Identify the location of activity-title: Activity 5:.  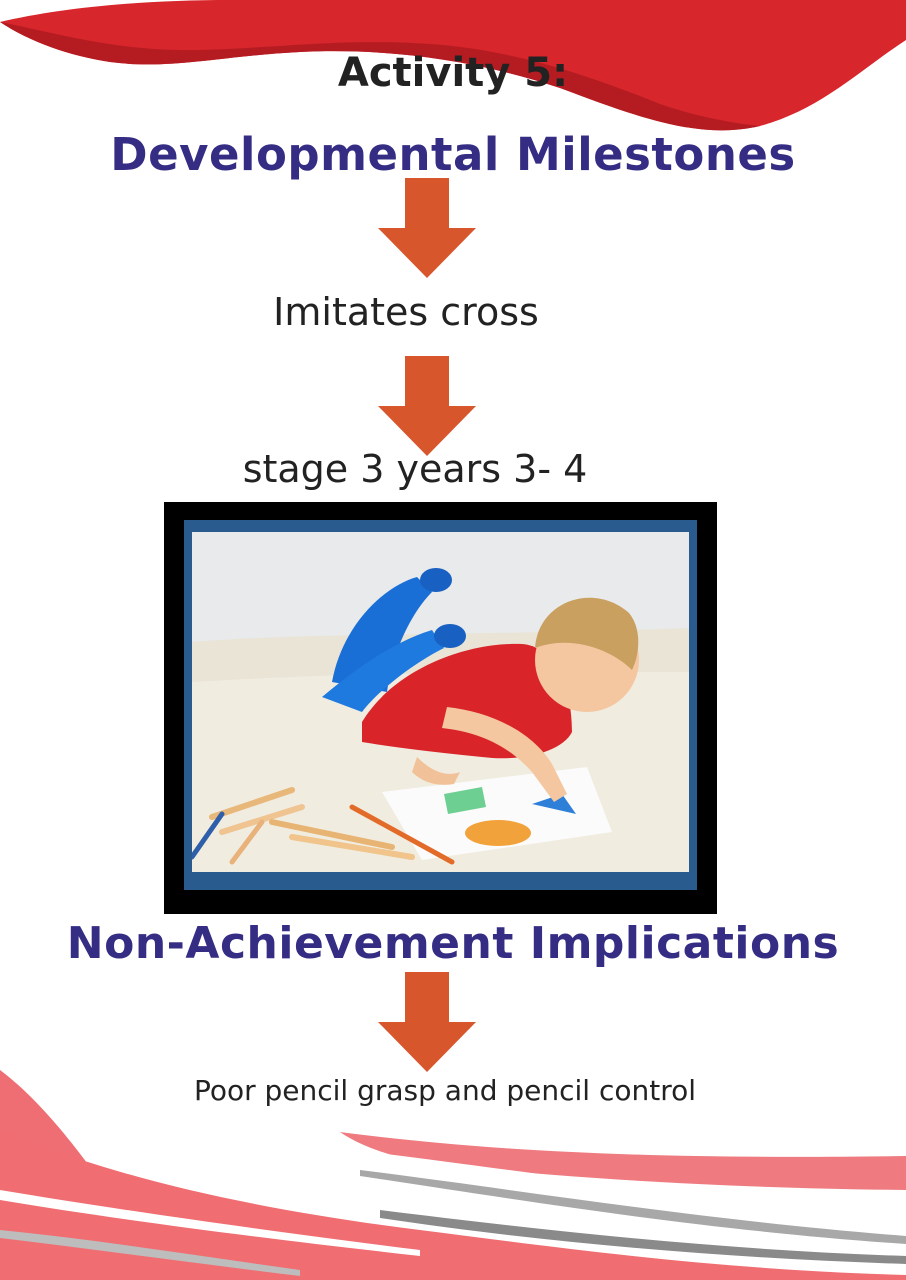
(453, 73).